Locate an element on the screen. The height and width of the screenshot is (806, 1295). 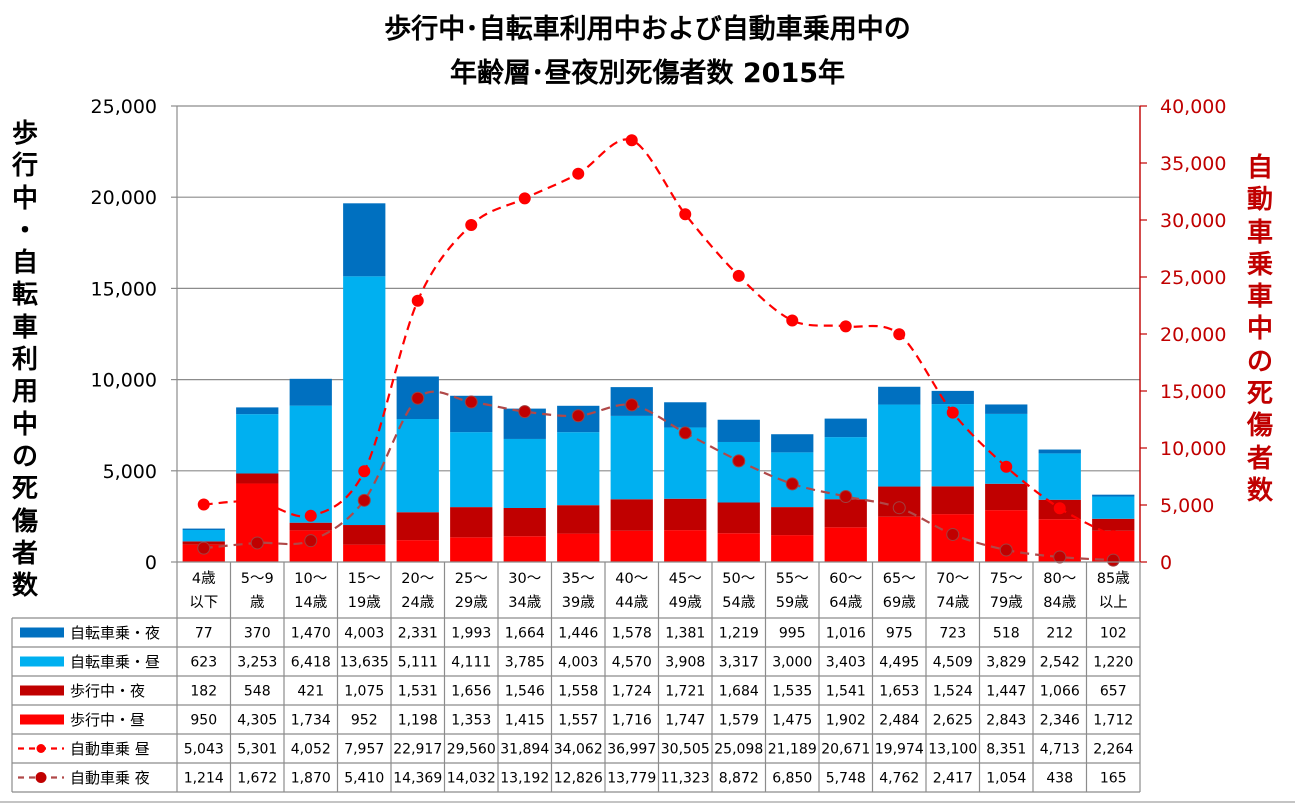
y-axis-left-label-char: 用 is located at coordinates (24, 392).